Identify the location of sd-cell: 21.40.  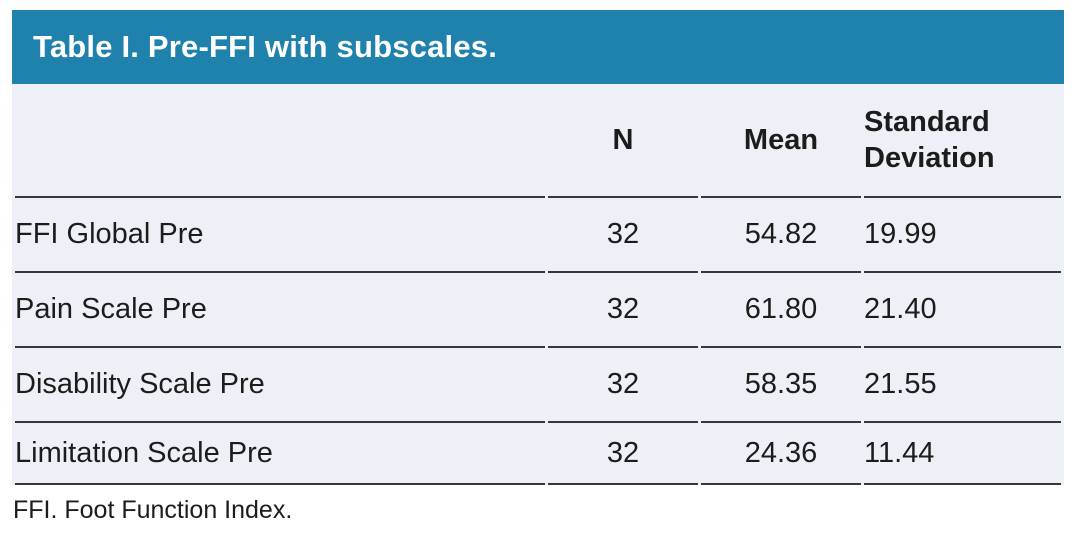
(962, 310).